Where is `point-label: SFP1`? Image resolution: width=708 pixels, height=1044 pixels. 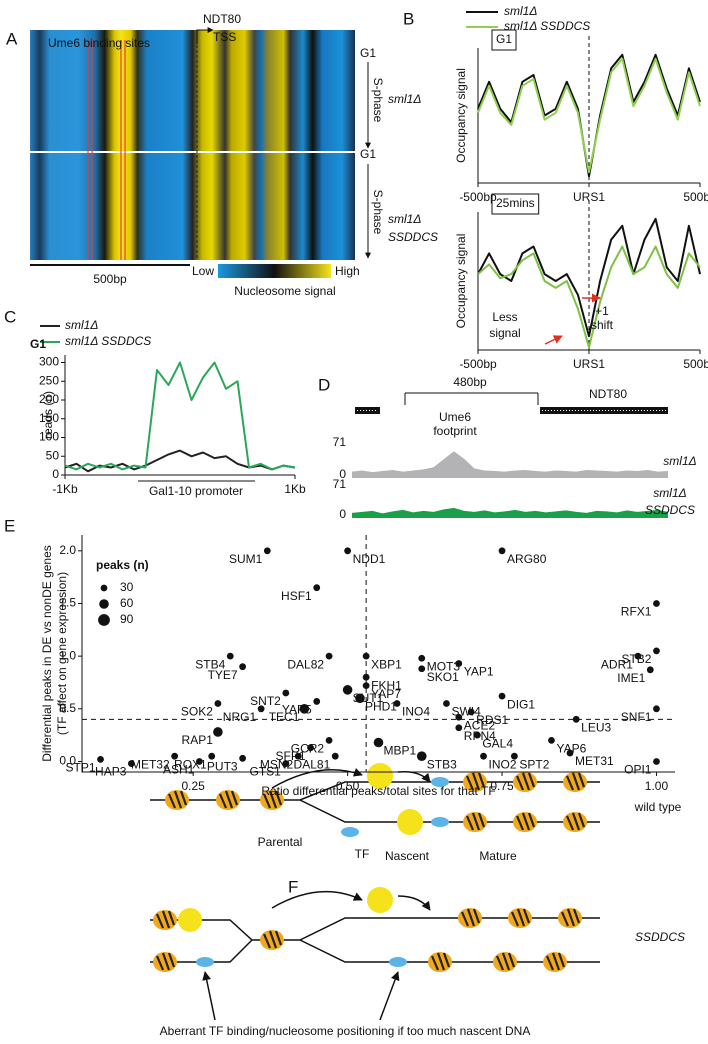 point-label: SFP1 is located at coordinates (291, 756).